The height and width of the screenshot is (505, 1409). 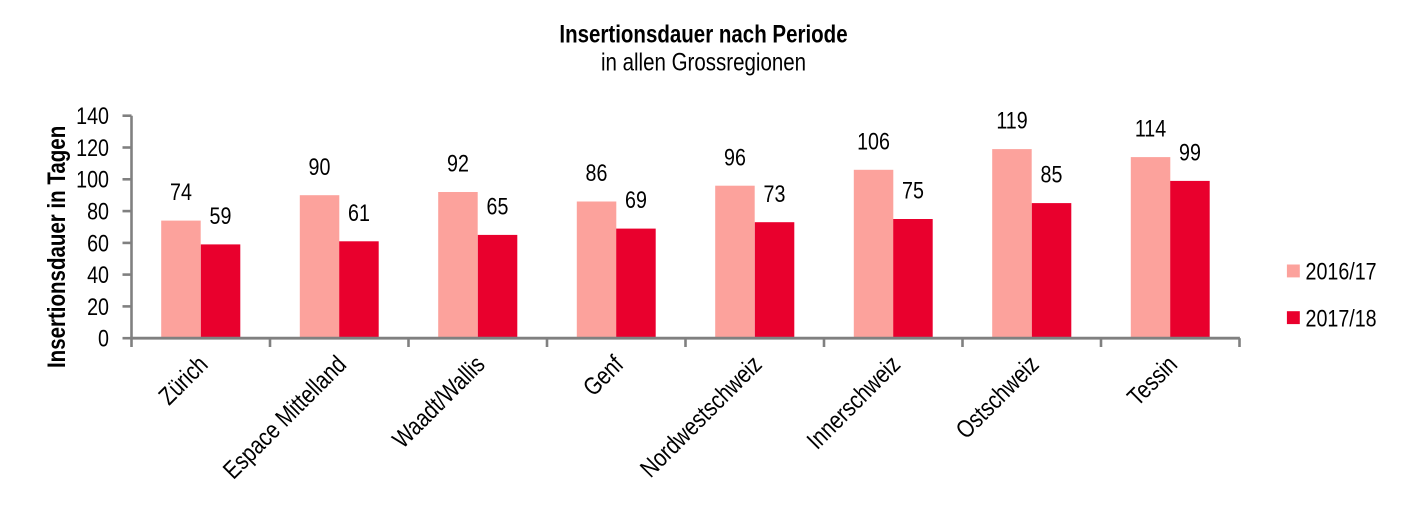 I want to click on svg-text: 120, so click(x=92, y=147).